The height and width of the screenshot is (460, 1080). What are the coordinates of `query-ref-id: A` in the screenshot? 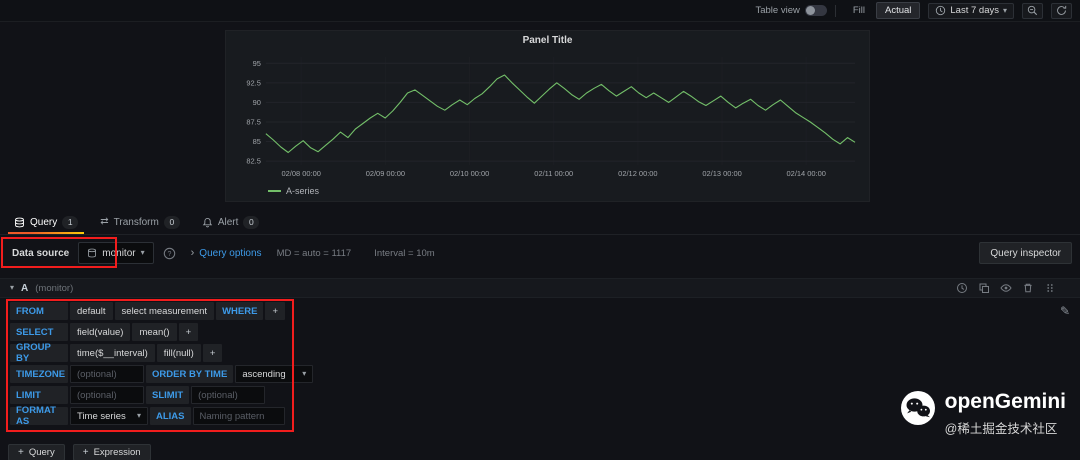 It's located at (25, 288).